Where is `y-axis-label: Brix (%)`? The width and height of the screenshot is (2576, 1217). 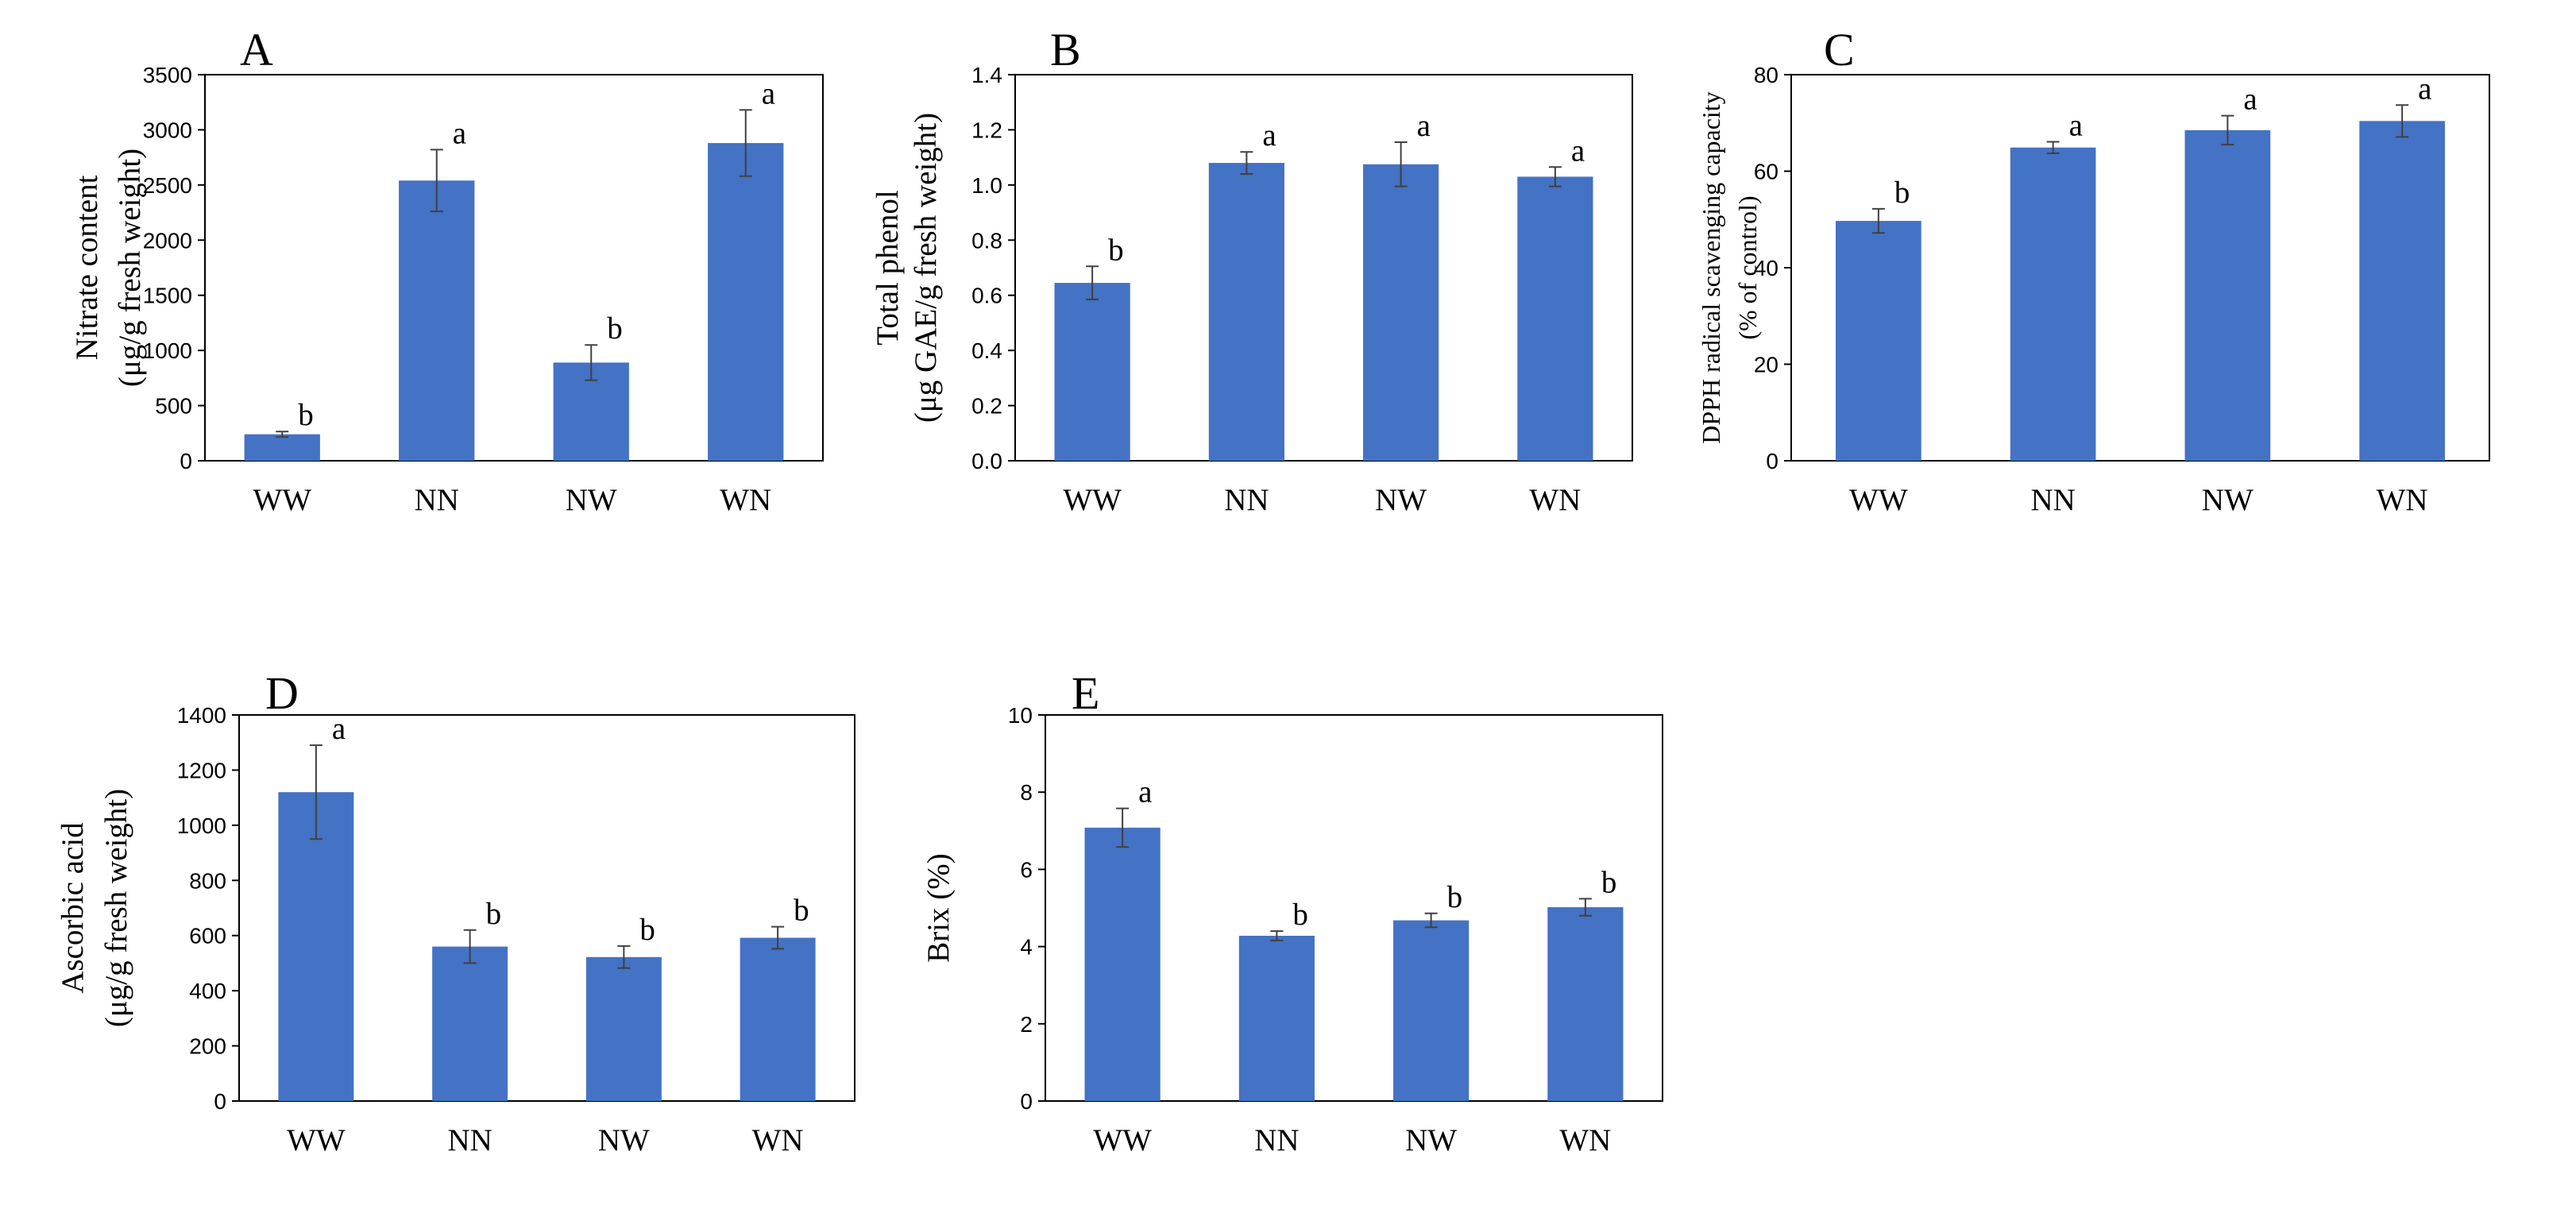 y-axis-label: Brix (%) is located at coordinates (938, 908).